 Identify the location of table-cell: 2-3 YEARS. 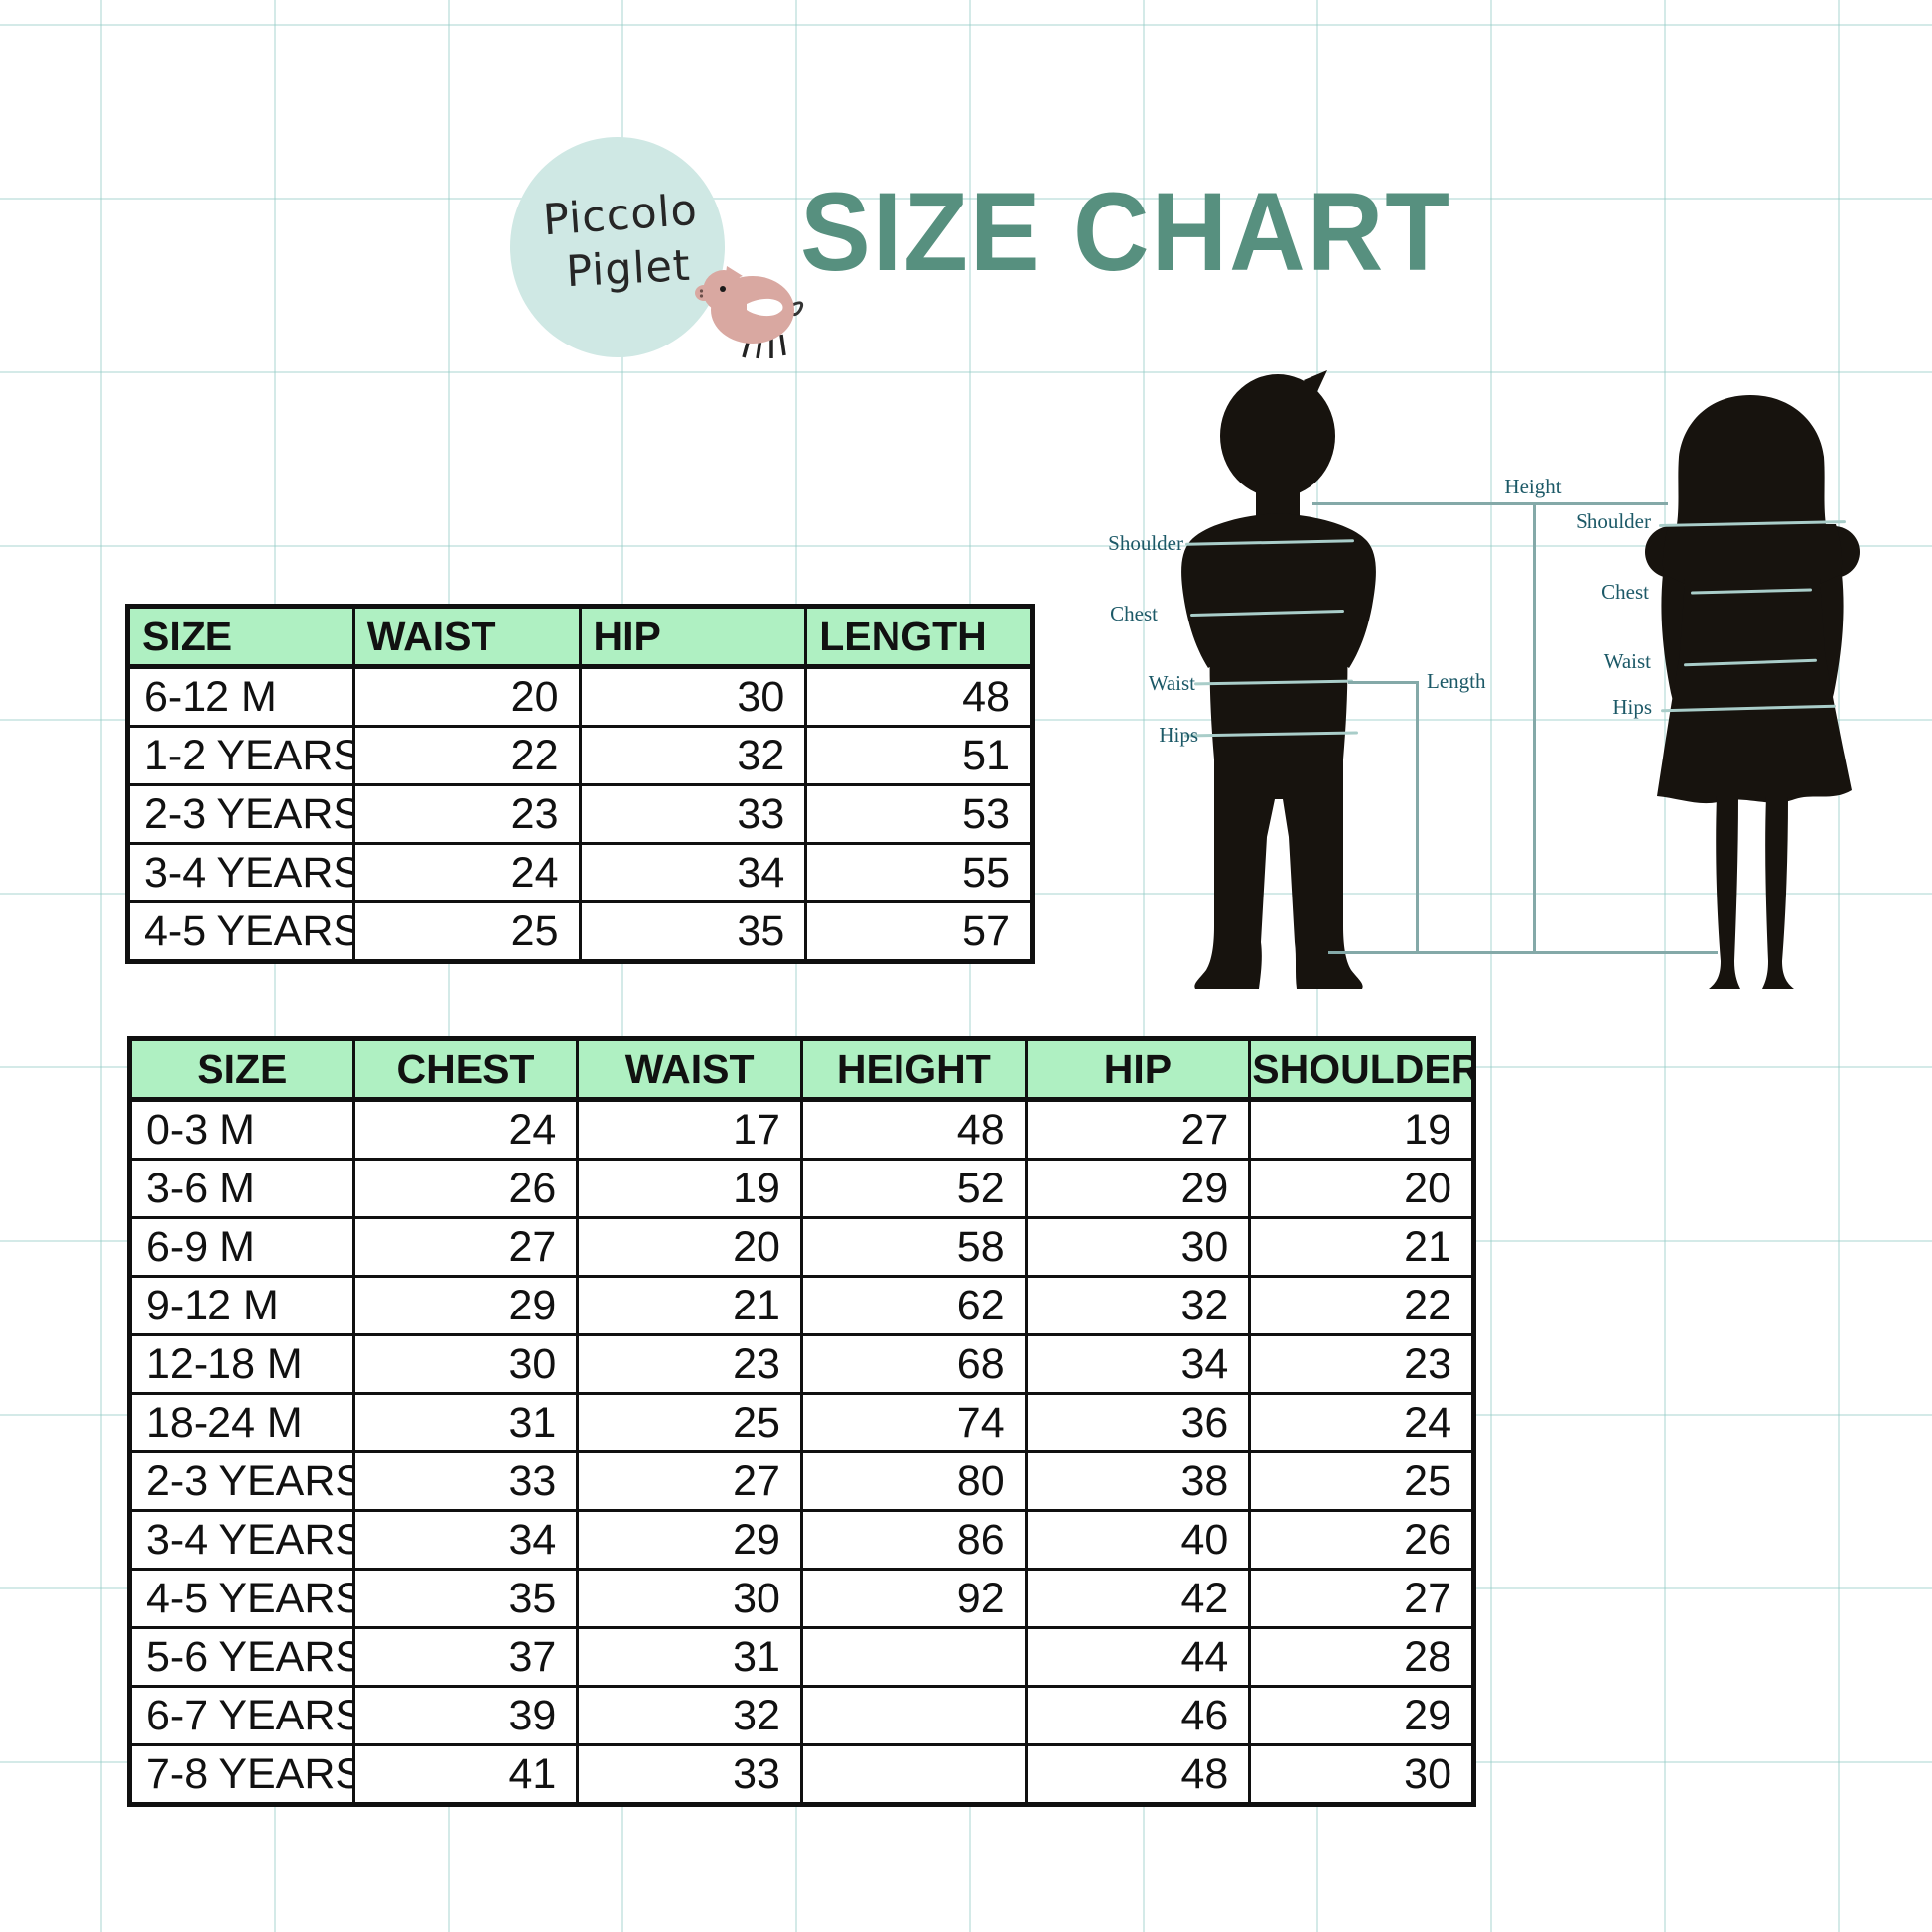
(240, 814).